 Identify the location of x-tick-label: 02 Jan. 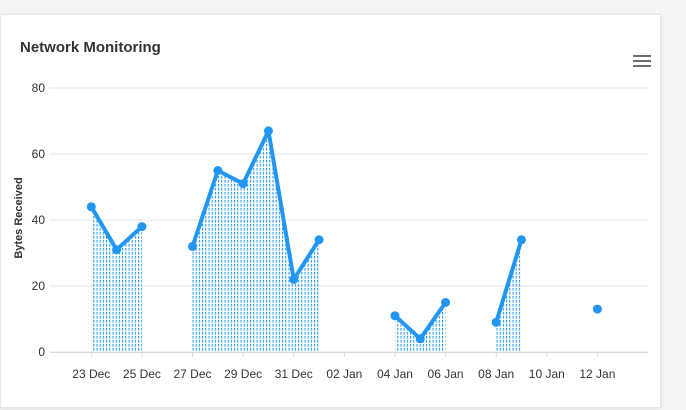
(344, 374).